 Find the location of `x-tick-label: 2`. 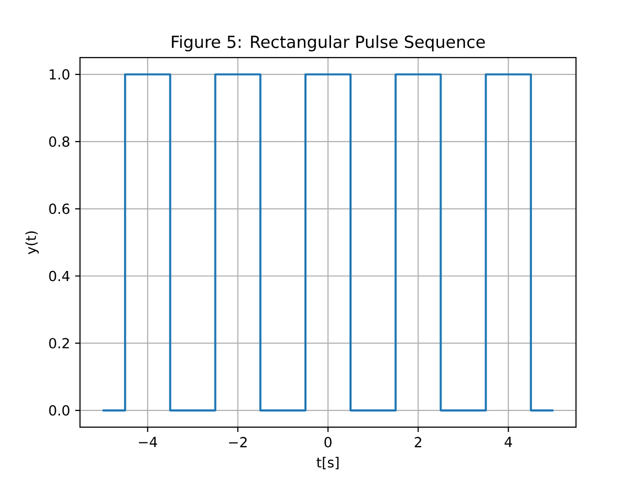

x-tick-label: 2 is located at coordinates (418, 442).